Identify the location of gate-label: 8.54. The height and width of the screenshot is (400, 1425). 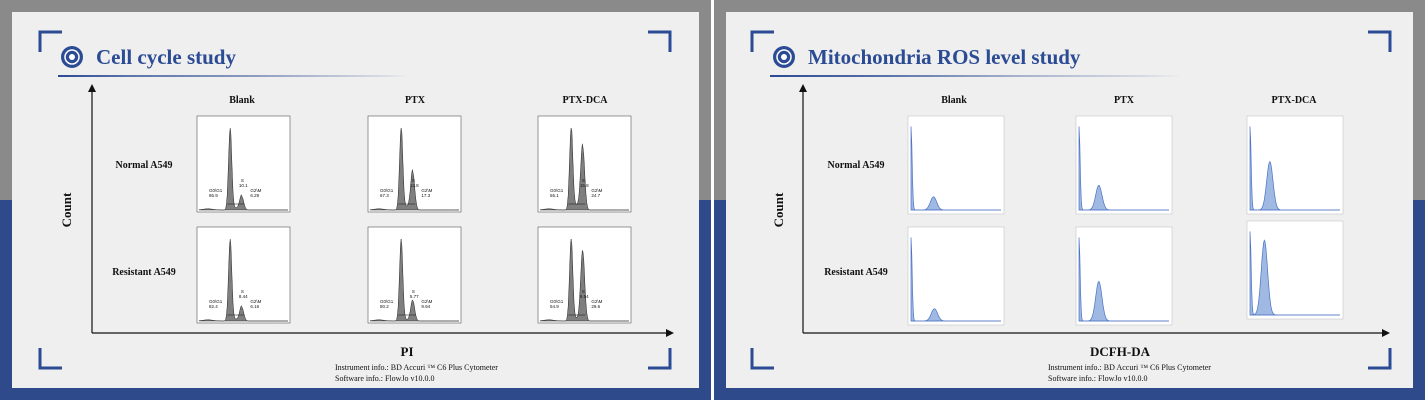
(584, 296).